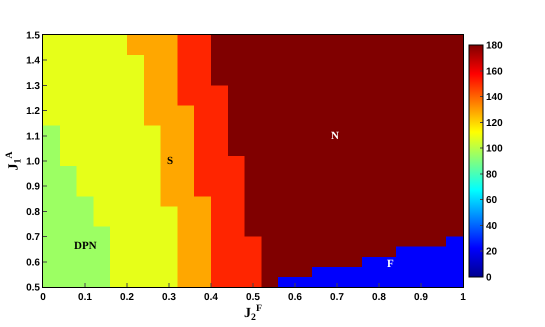  I want to click on color-bar-label: 60, so click(492, 200).